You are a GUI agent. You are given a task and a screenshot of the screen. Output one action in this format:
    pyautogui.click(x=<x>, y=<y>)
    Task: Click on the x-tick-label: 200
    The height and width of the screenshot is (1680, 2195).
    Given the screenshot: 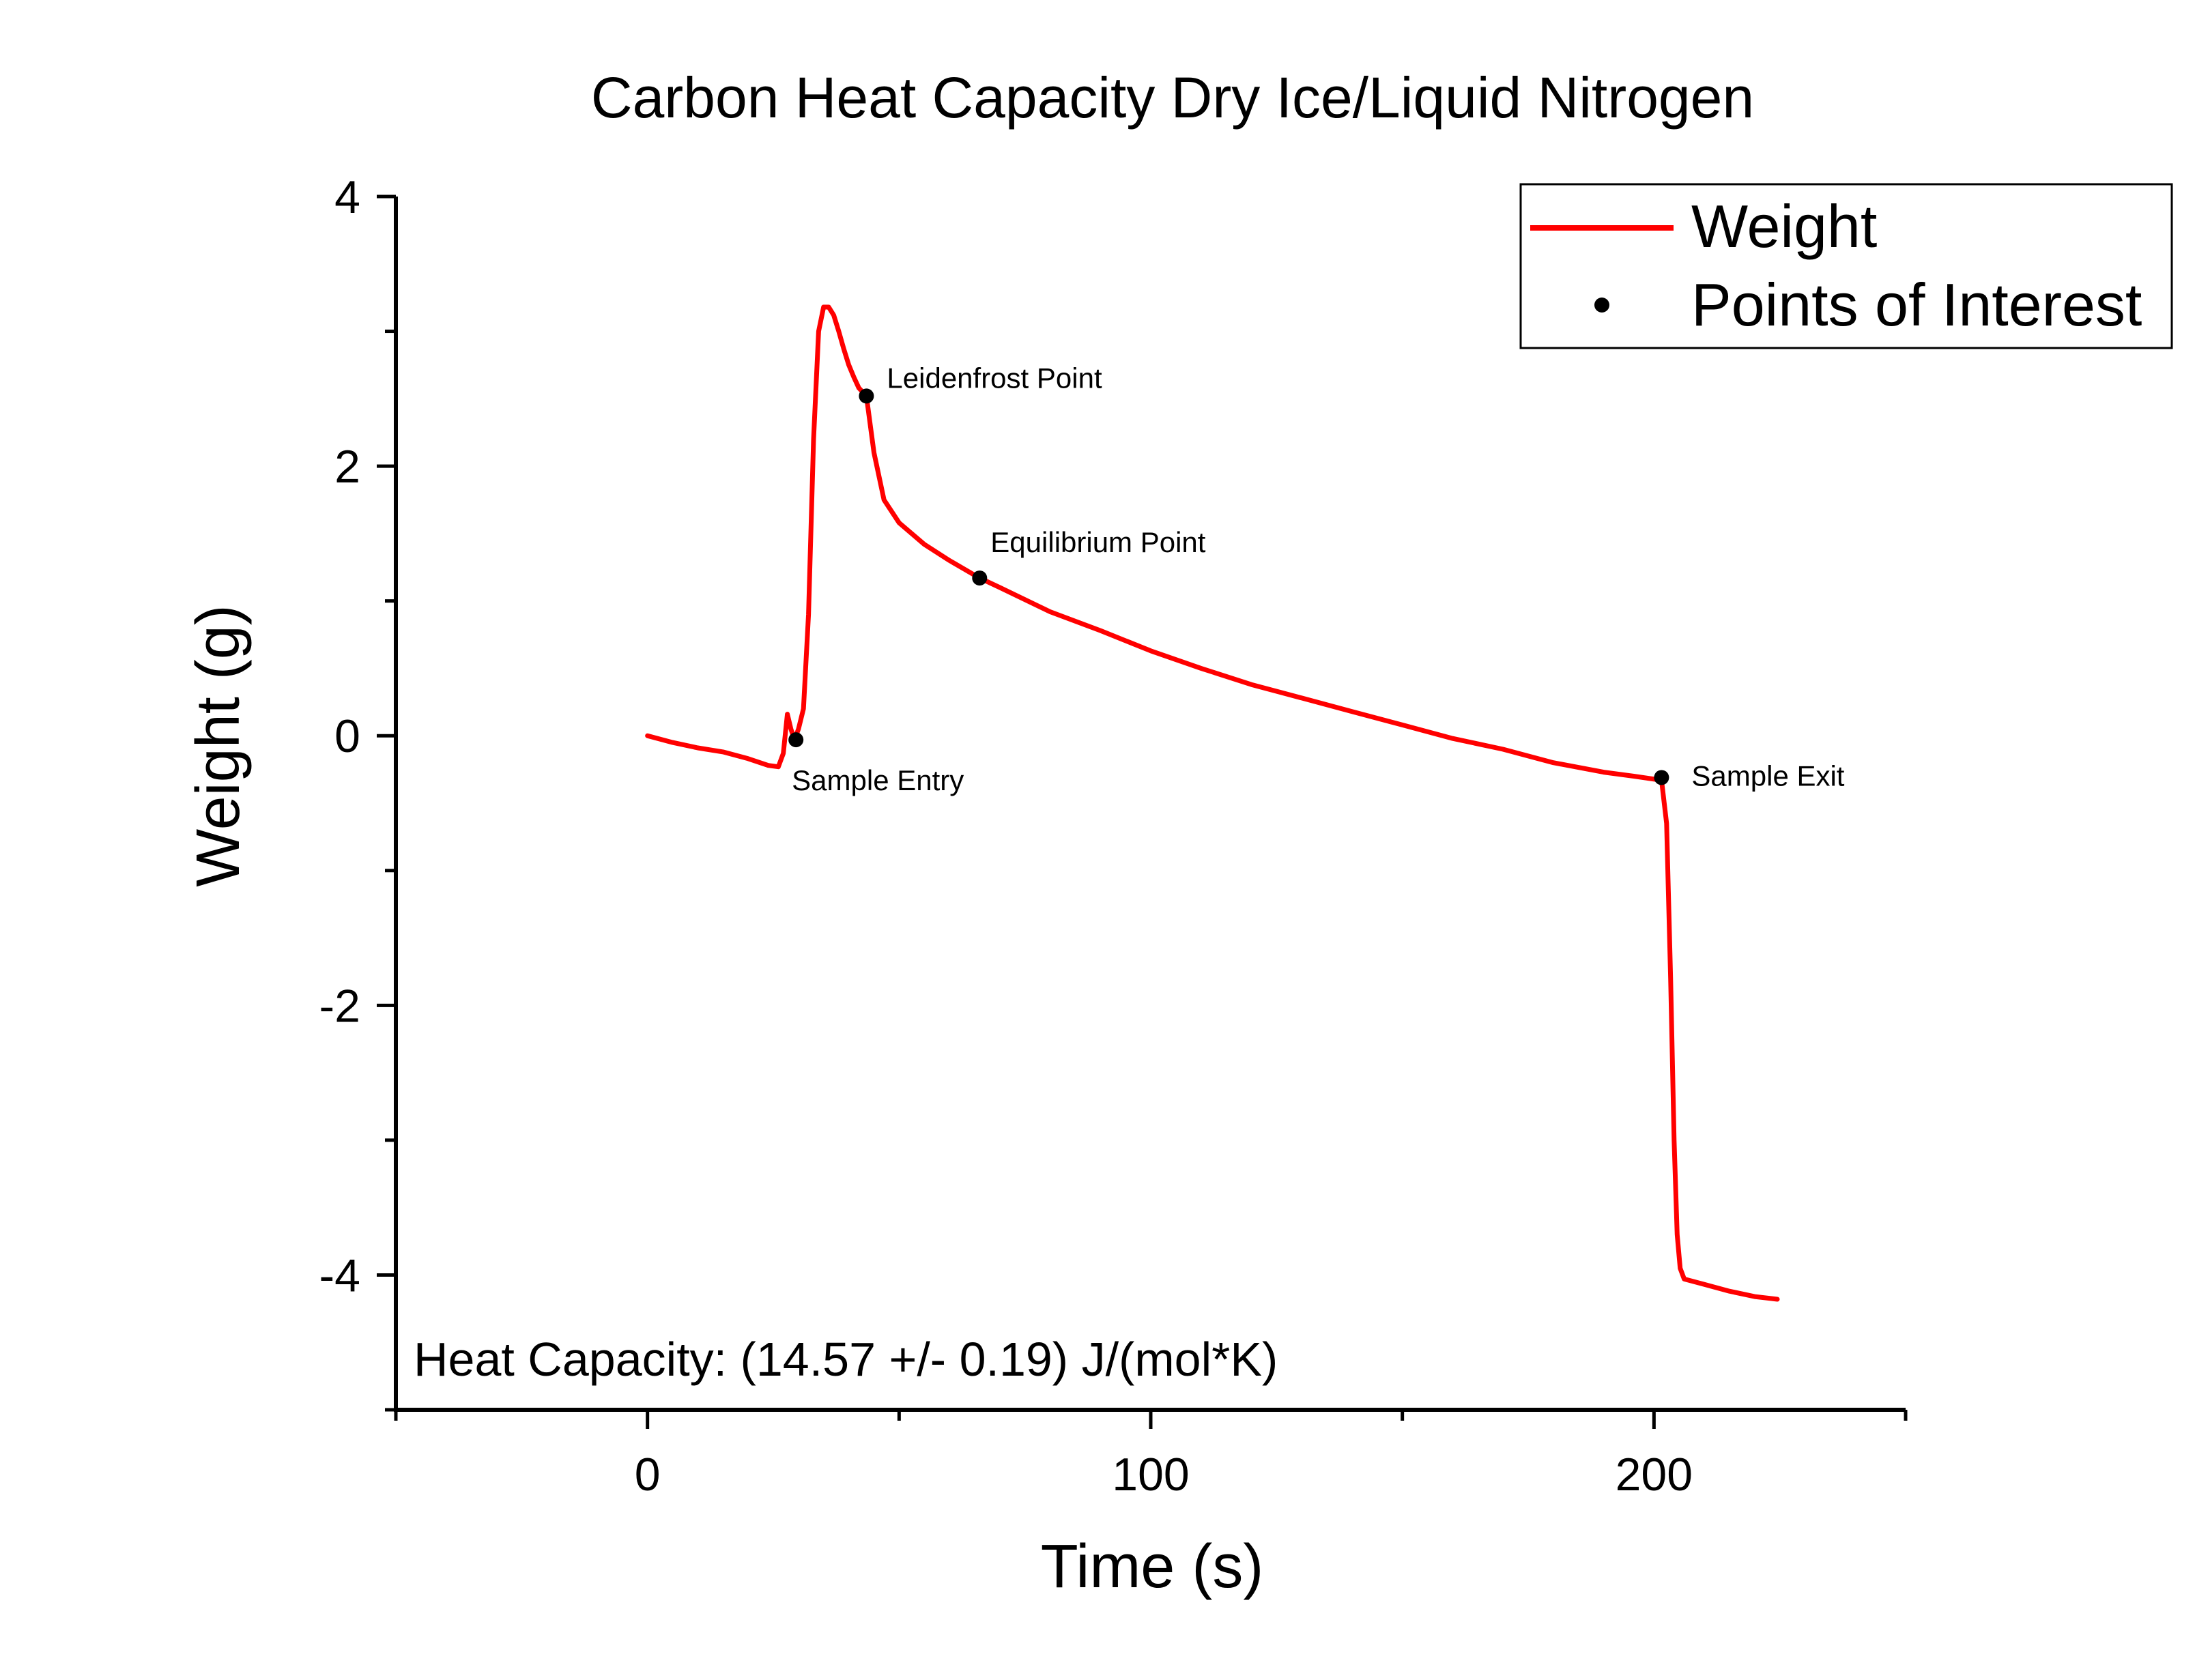 What is the action you would take?
    pyautogui.click(x=1655, y=1475)
    